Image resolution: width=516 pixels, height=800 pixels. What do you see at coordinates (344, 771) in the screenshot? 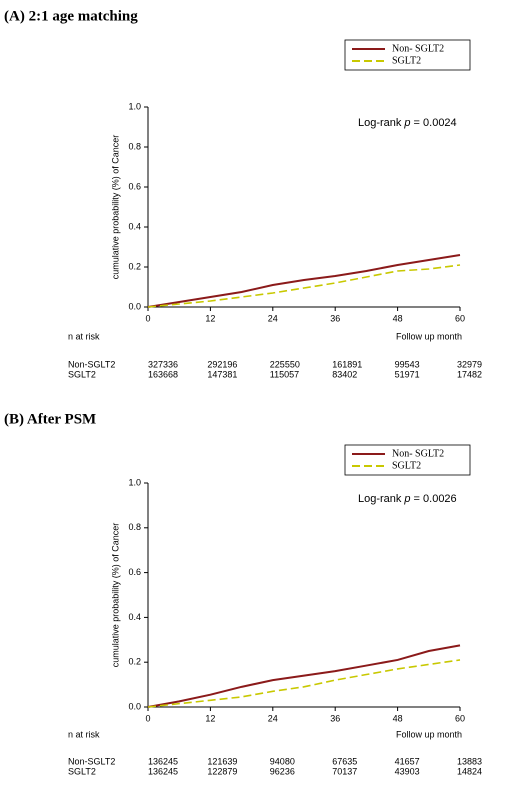
I see `risk-value: 70137` at bounding box center [344, 771].